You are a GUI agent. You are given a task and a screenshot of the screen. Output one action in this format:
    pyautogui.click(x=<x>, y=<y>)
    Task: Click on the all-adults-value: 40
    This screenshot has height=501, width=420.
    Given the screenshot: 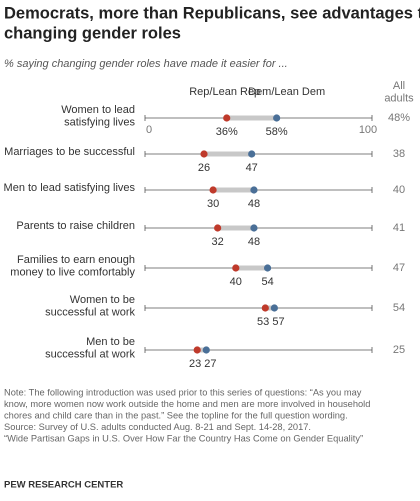 What is the action you would take?
    pyautogui.click(x=399, y=190)
    